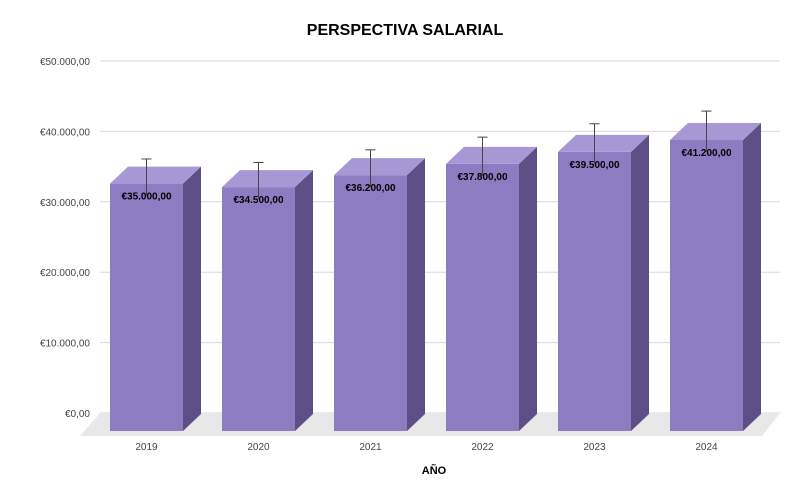 The image size is (811, 500). What do you see at coordinates (65, 273) in the screenshot?
I see `y-tick-label: €20.000,00` at bounding box center [65, 273].